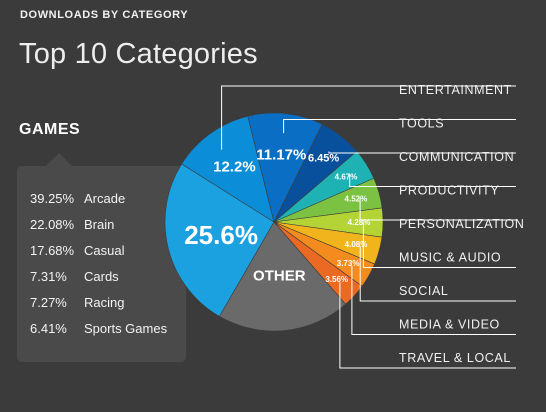  Describe the element at coordinates (348, 263) in the screenshot. I see `slice-label-media-and-video: 3.73%` at that location.